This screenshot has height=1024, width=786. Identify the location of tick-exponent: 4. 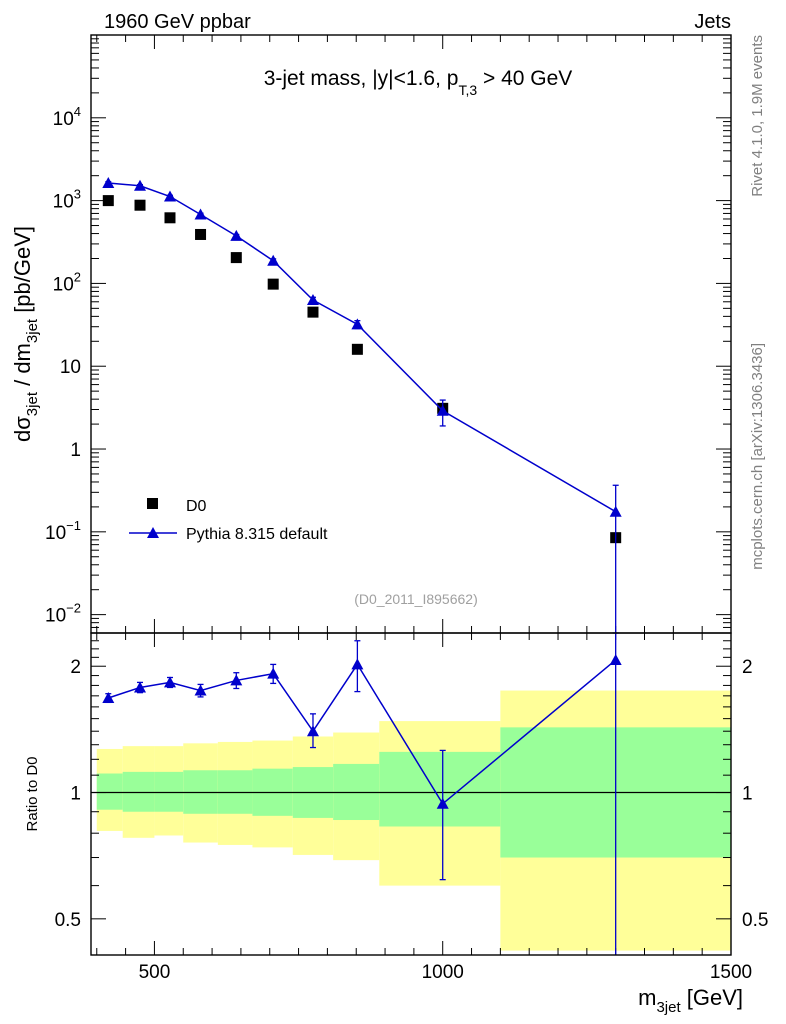
(77, 111).